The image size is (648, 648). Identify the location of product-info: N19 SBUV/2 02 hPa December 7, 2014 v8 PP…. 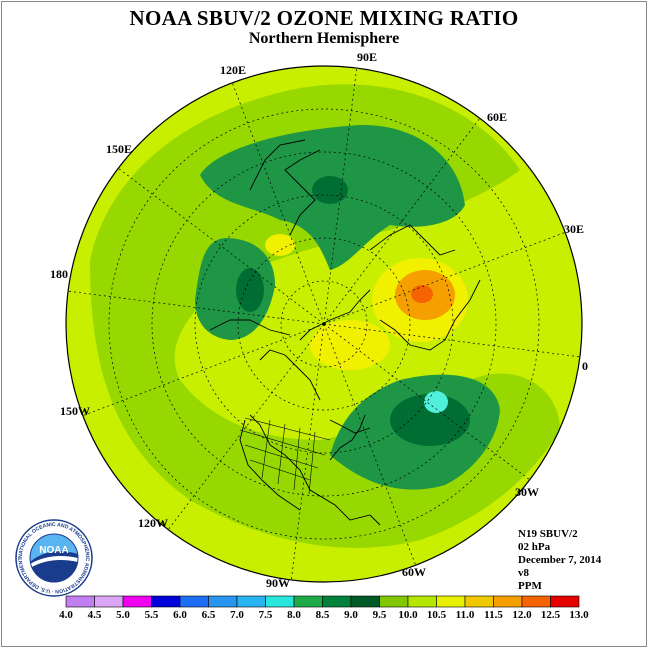
(559, 560).